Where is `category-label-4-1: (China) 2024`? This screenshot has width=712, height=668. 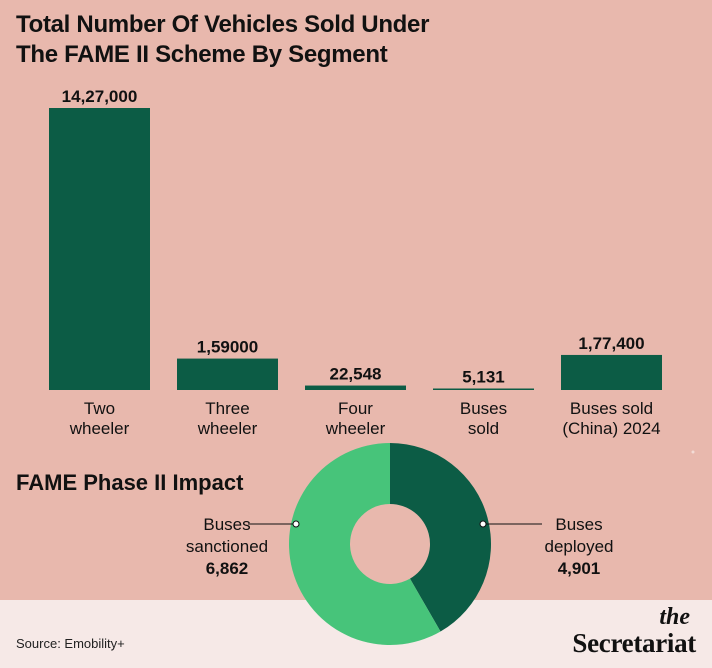
category-label-4-1: (China) 2024 is located at coordinates (611, 428).